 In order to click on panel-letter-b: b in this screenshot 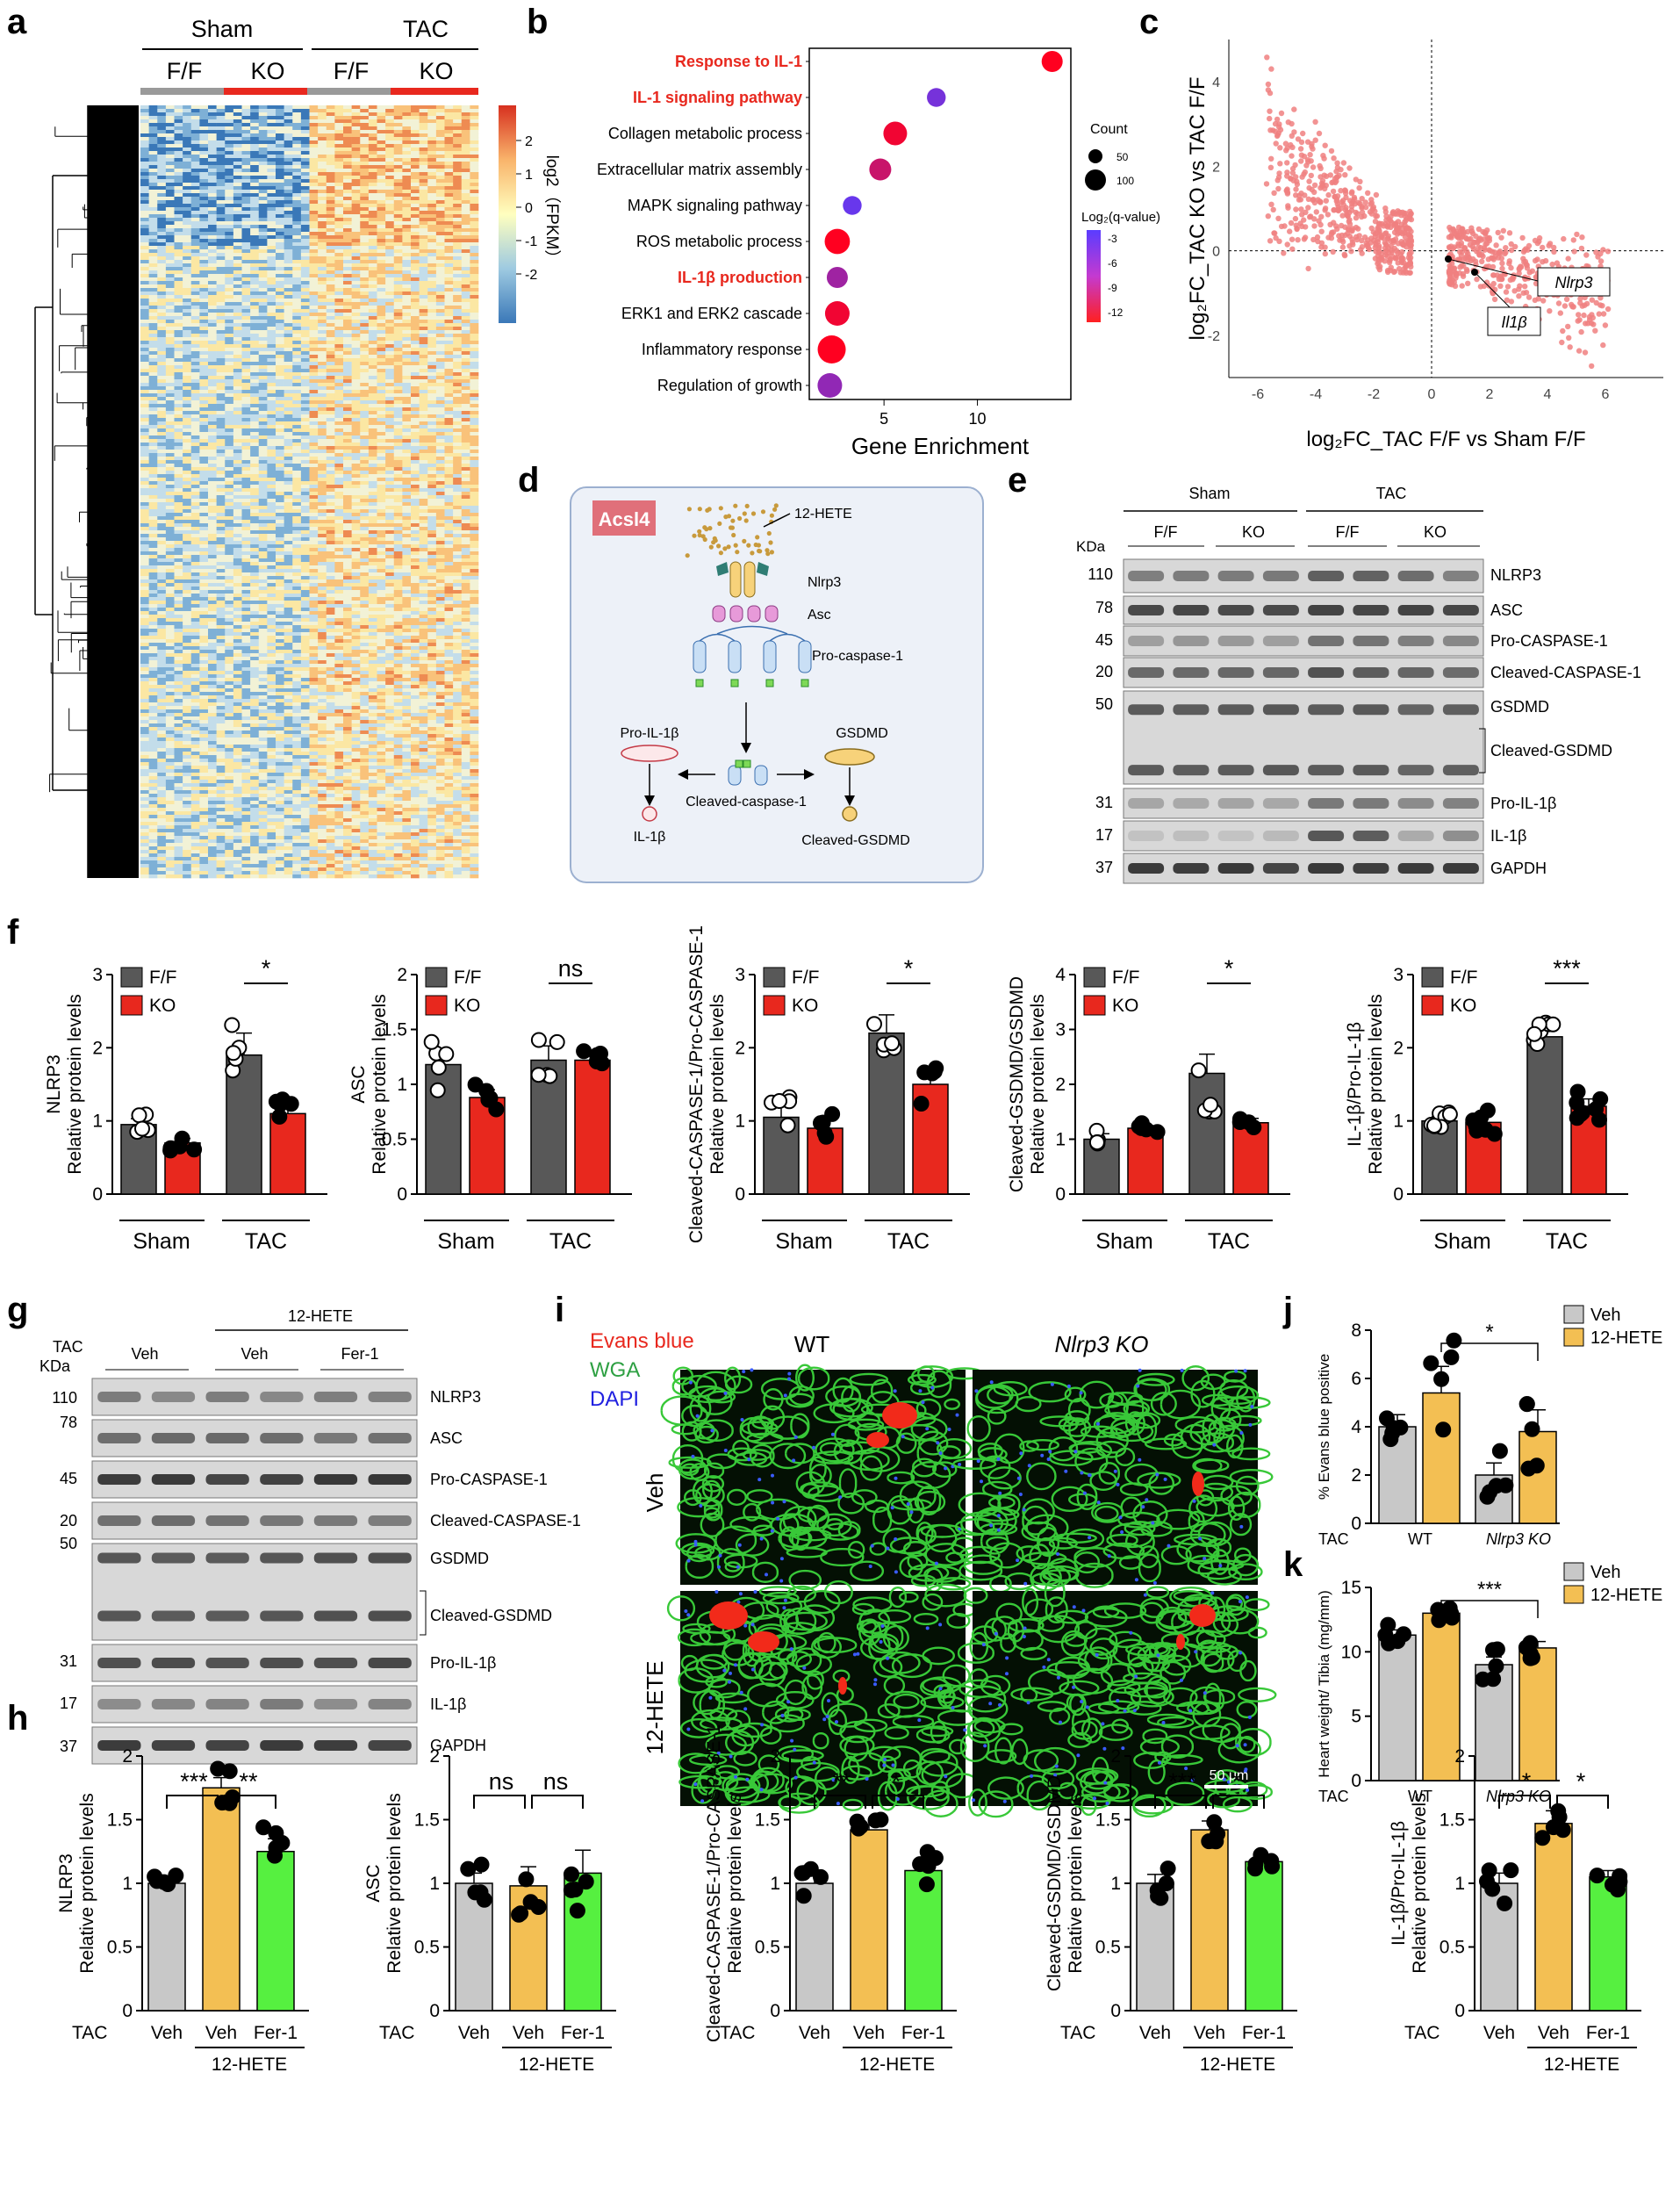, I will do `click(537, 22)`.